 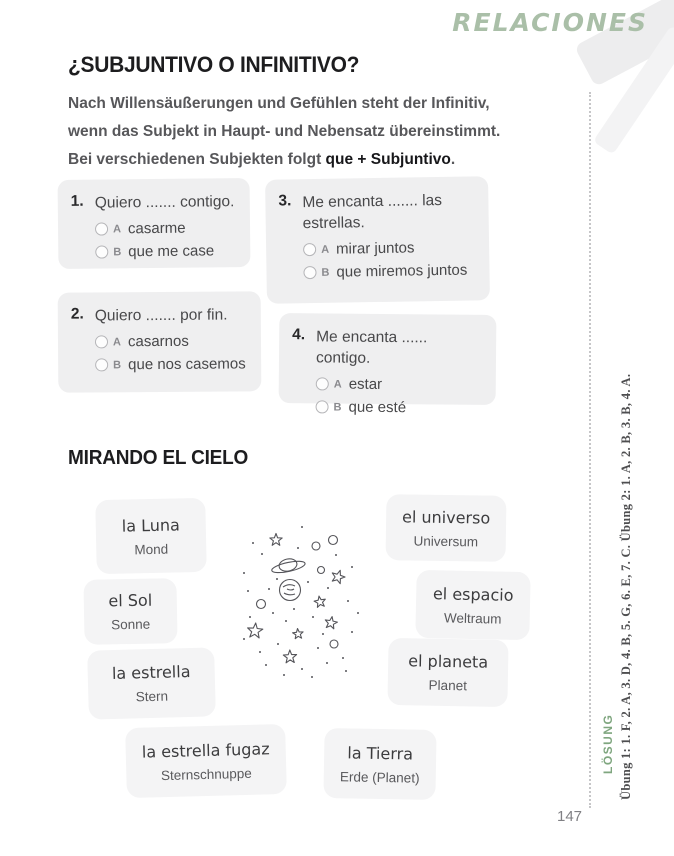 I want to click on chapter-brand: RELACIONES, so click(x=550, y=22).